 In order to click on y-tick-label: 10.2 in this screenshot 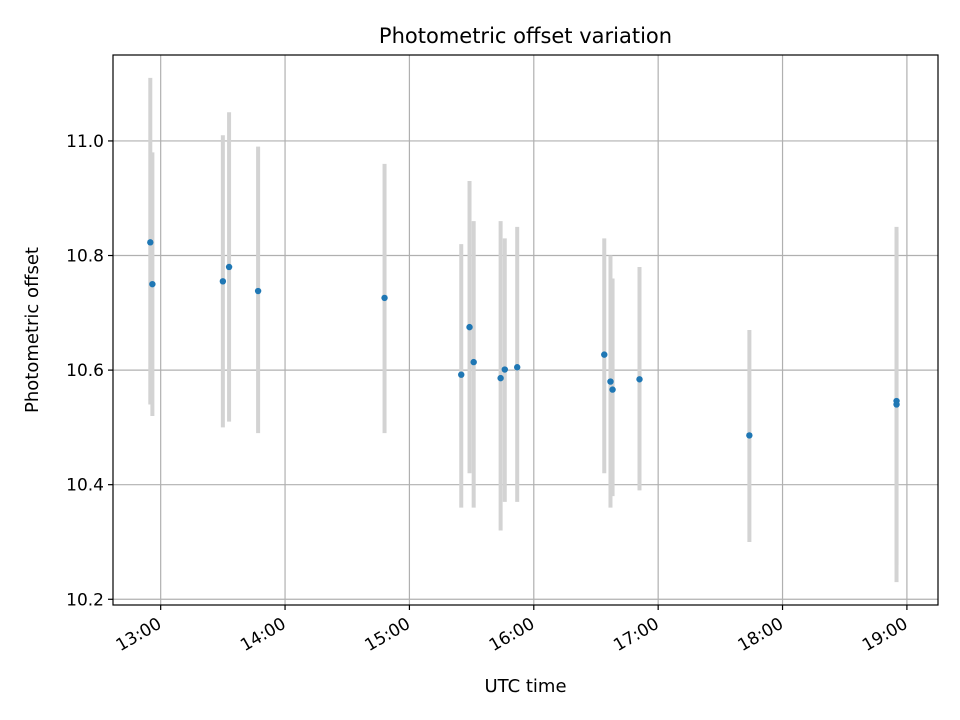, I will do `click(85, 600)`.